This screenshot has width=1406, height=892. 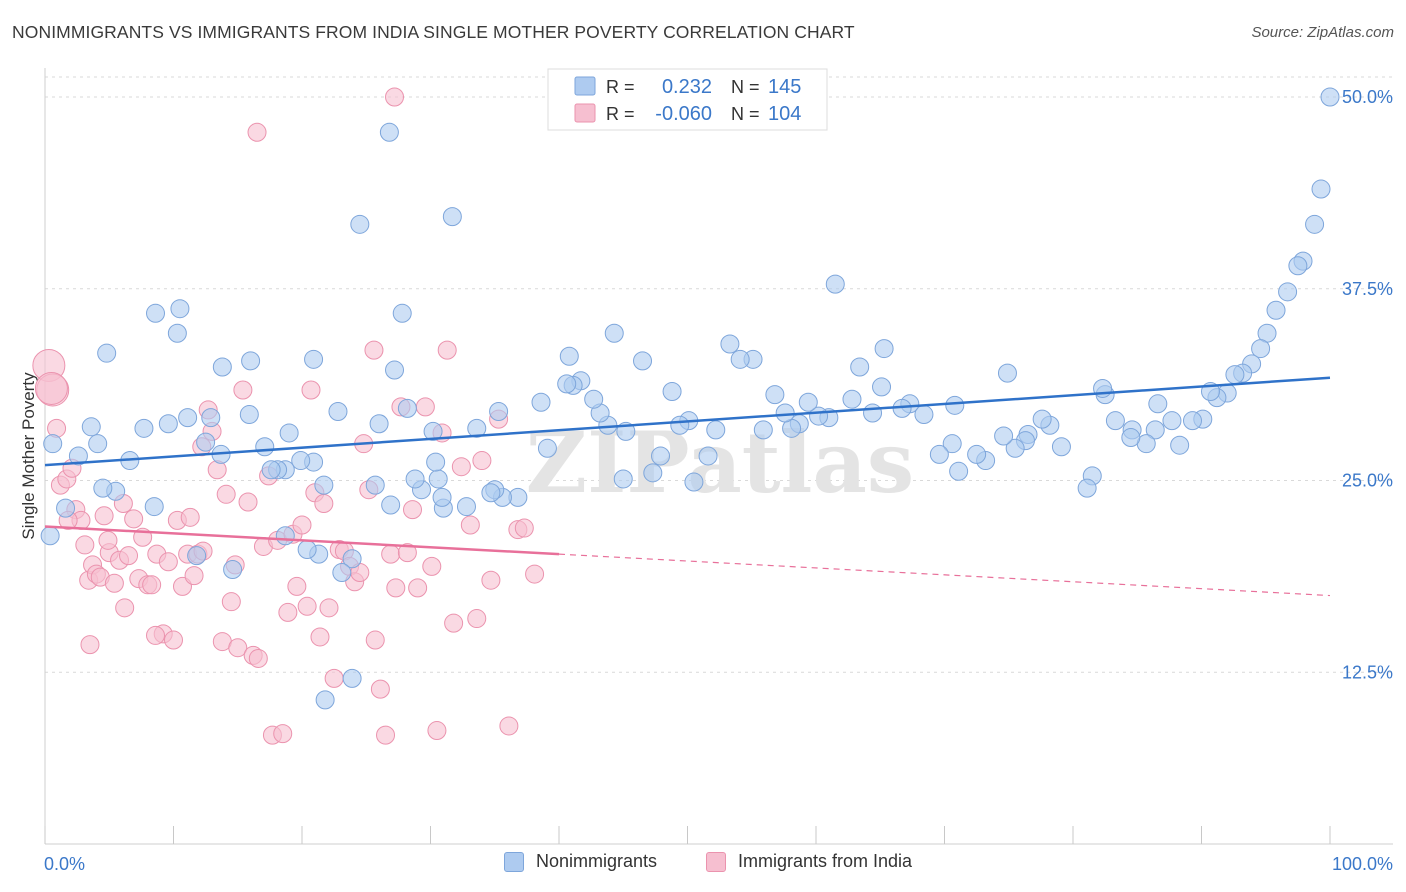 I want to click on bottom-legend: Nonimmigrants Immigrants from India, so click(x=703, y=865).